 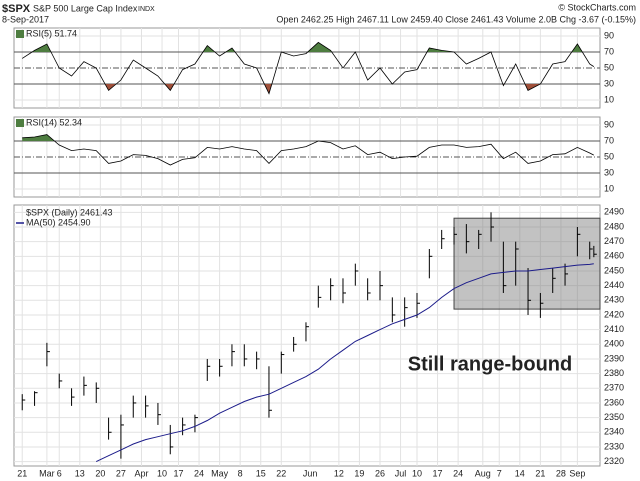 What do you see at coordinates (499, 473) in the screenshot?
I see `x-tick-label: 7` at bounding box center [499, 473].